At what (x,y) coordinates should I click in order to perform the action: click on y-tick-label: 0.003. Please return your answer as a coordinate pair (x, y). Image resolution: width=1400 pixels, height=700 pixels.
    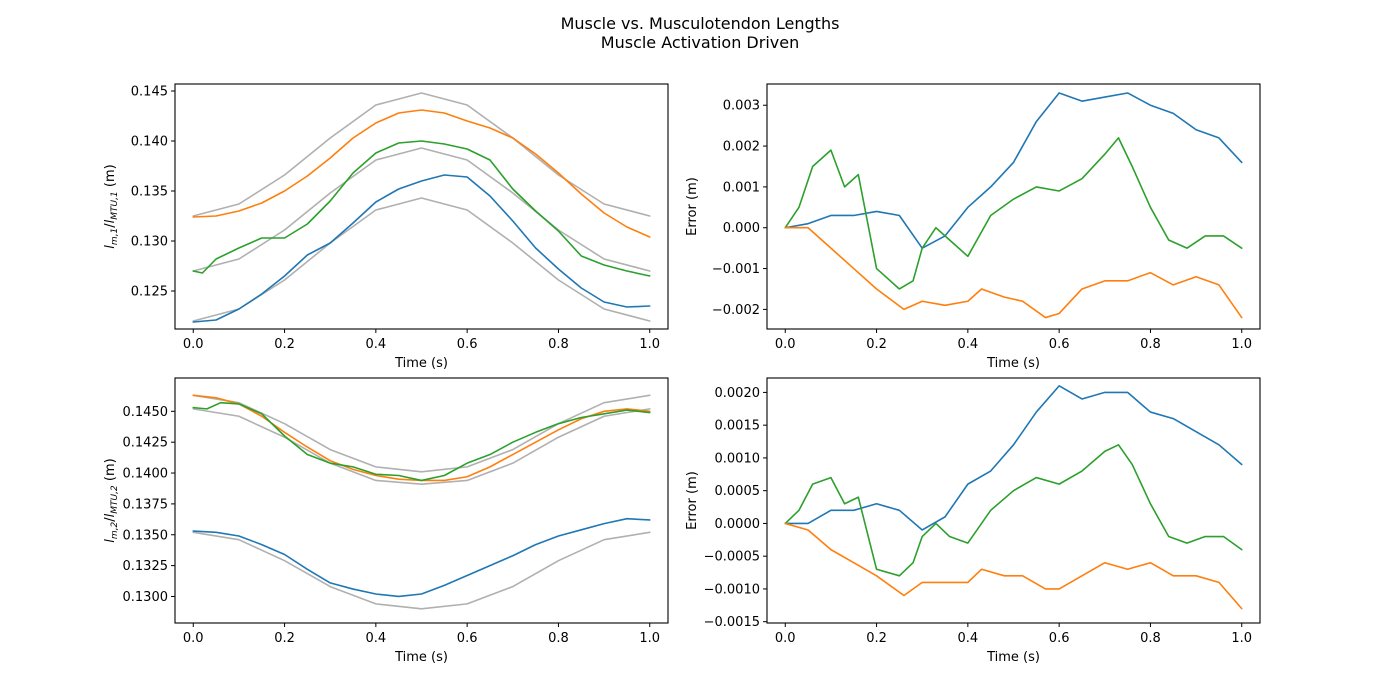
    Looking at the image, I should click on (741, 106).